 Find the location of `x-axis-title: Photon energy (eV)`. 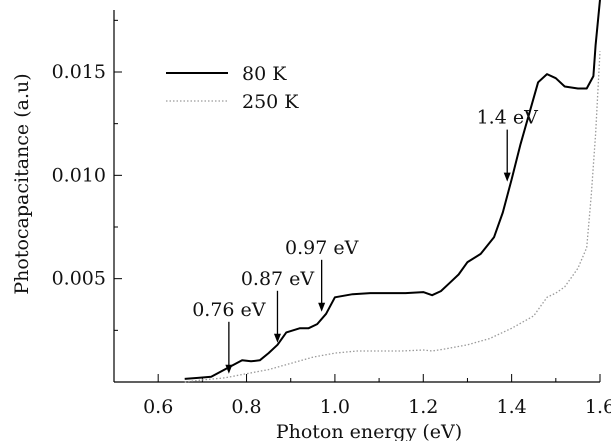

x-axis-title: Photon energy (eV) is located at coordinates (369, 431).